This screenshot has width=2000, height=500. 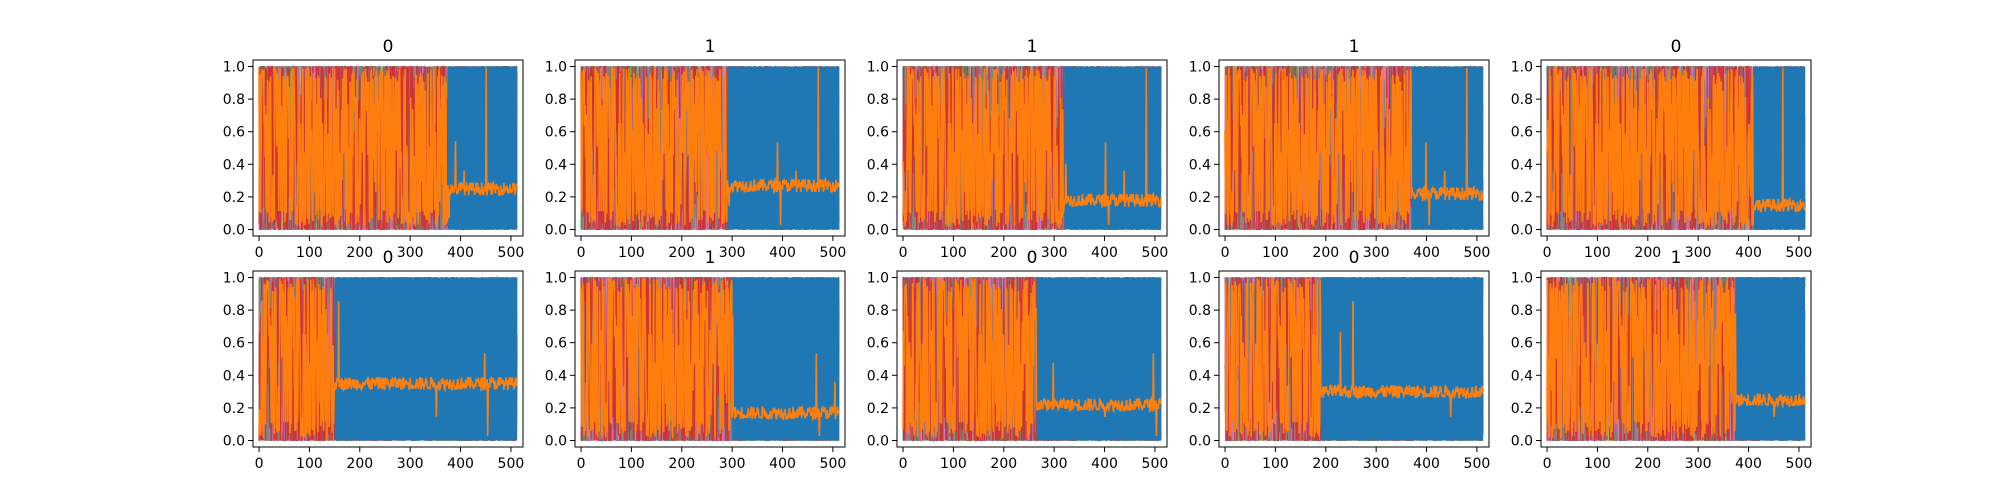 I want to click on subplot-4: 0 100 200 300 400 500 0.0 0.2 0.4 0.6 0.8 1.0 0, so click(x=1662, y=149).